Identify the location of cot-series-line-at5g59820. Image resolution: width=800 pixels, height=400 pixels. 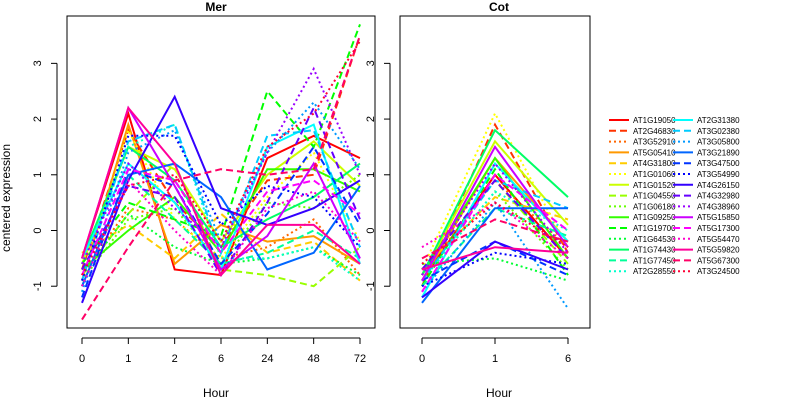
(495, 258).